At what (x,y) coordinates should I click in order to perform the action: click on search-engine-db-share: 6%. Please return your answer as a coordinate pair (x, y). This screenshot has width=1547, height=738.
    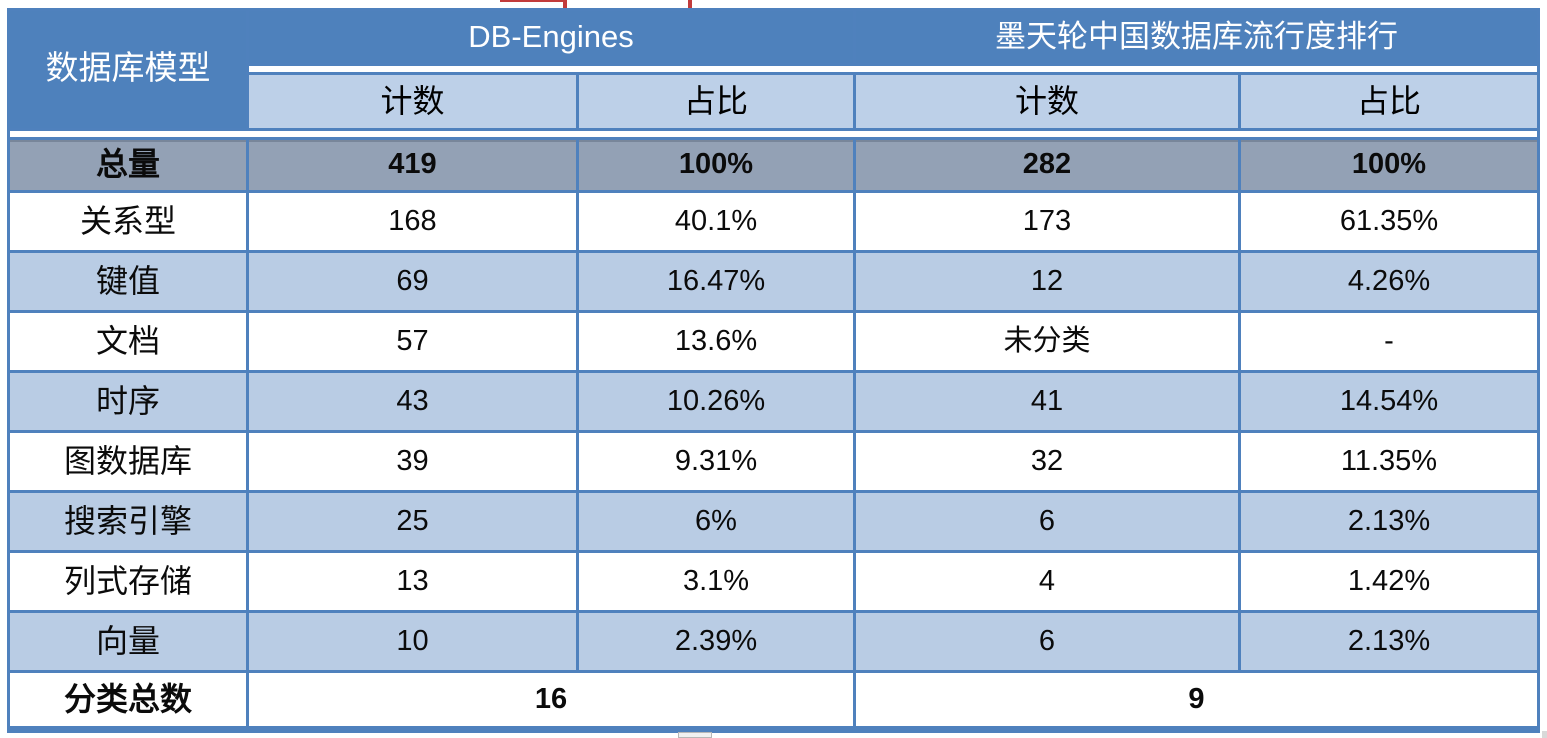
    Looking at the image, I should click on (716, 521).